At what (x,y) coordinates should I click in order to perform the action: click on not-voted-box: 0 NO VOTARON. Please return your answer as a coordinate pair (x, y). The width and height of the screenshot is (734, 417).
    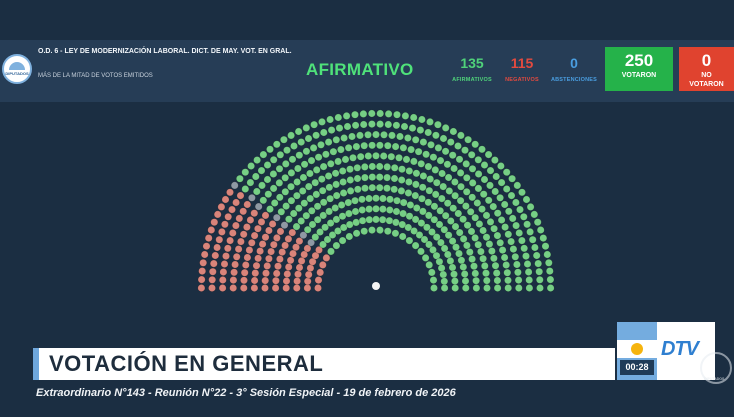
    Looking at the image, I should click on (706, 69).